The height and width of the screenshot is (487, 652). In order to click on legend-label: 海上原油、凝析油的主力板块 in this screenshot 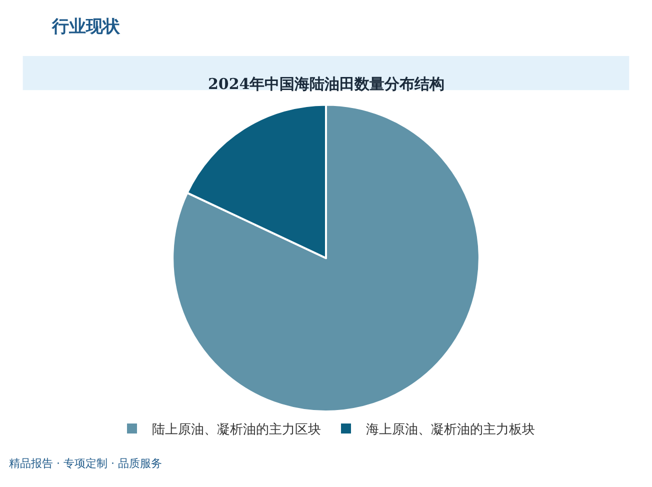, I will do `click(450, 430)`.